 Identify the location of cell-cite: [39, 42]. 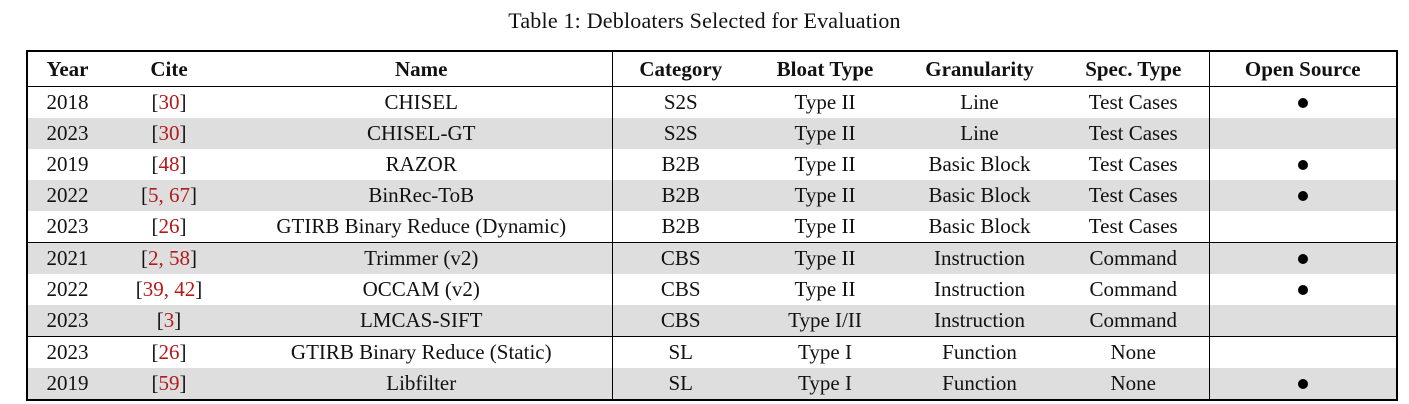
(169, 289).